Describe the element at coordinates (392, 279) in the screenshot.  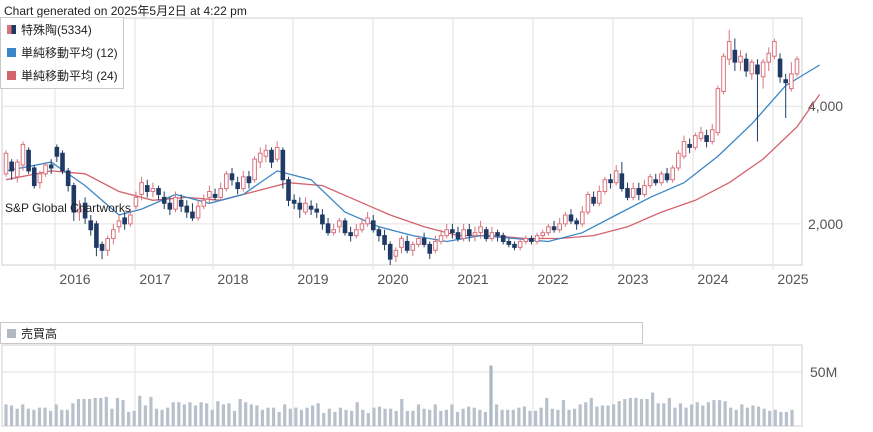
I see `x-tick-label: 2020` at that location.